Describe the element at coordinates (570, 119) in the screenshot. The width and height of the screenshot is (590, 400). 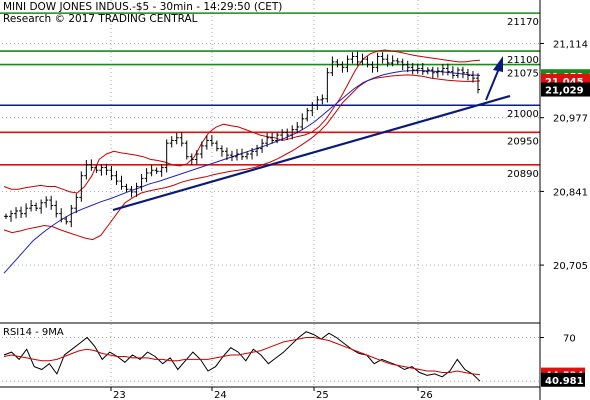
I see `price-tick-label: 20,977` at that location.